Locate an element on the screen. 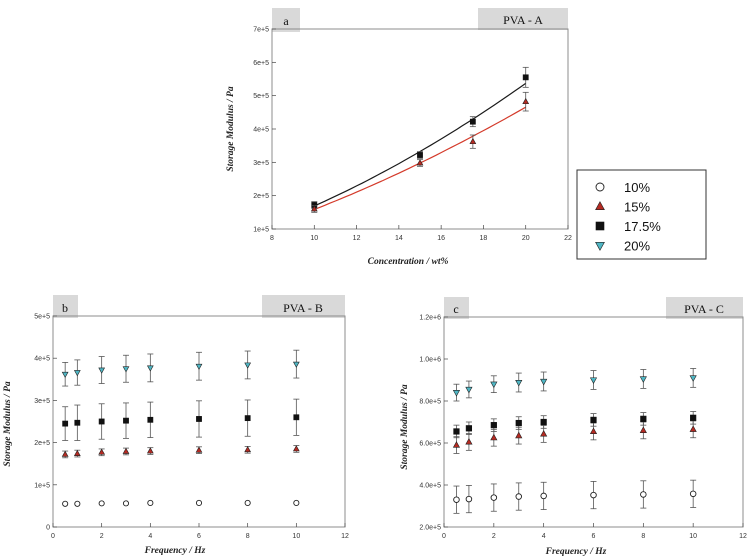 This screenshot has height=560, width=750. x-tick-label: 16 is located at coordinates (441, 238).